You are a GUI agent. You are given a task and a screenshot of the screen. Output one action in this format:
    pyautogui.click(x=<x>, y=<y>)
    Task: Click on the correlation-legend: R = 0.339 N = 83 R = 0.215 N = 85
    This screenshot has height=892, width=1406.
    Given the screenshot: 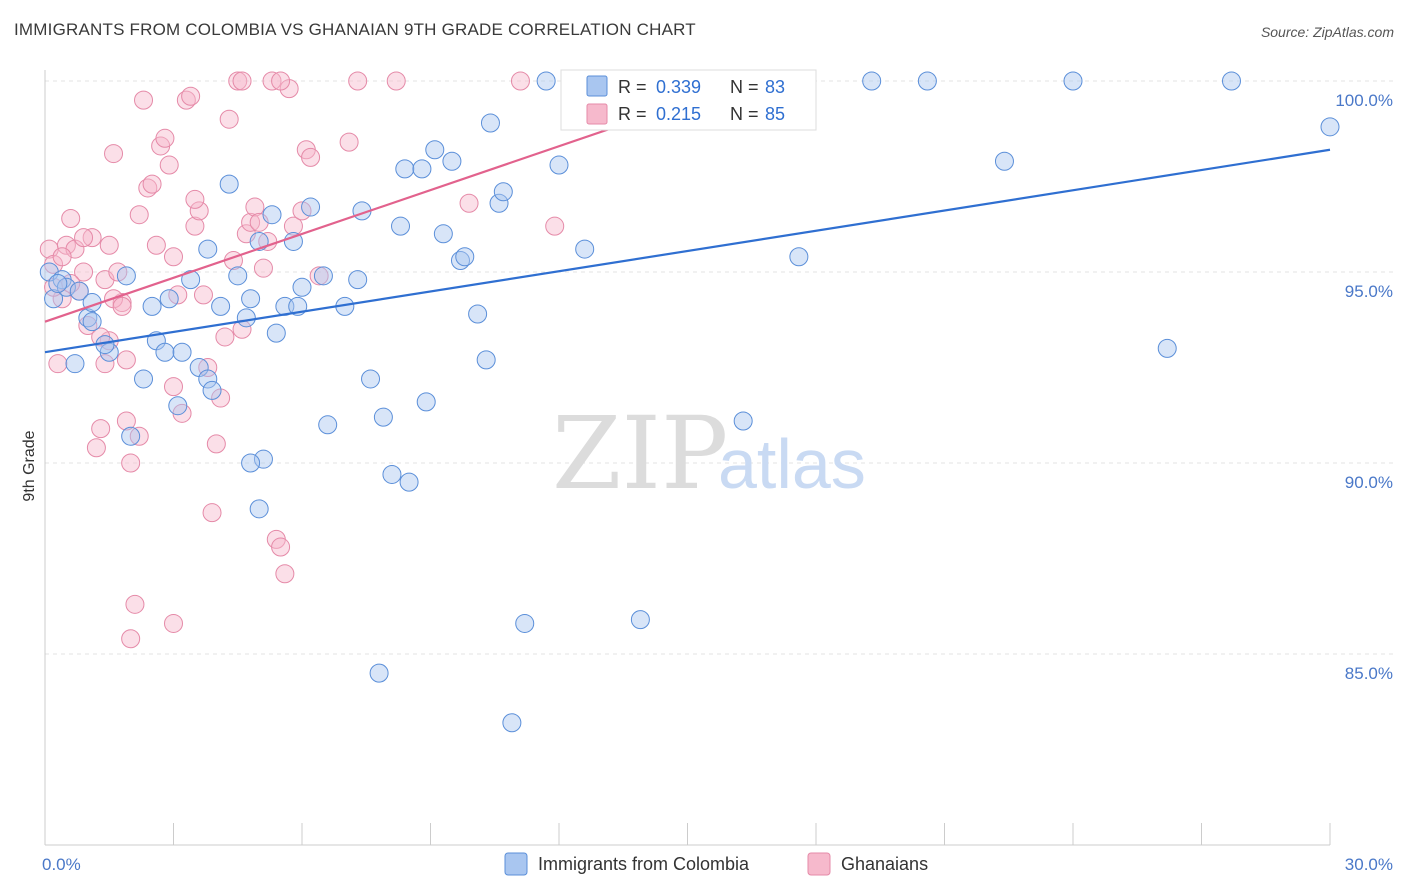 What is the action you would take?
    pyautogui.click(x=688, y=100)
    